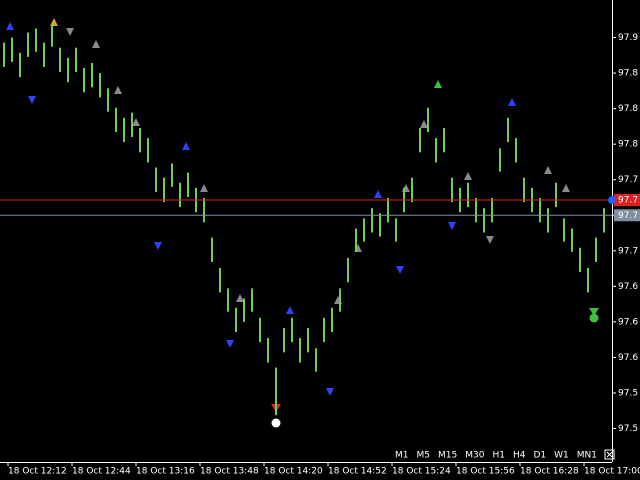 Image resolution: width=640 pixels, height=480 pixels. I want to click on timeframe-button: M15, so click(447, 456).